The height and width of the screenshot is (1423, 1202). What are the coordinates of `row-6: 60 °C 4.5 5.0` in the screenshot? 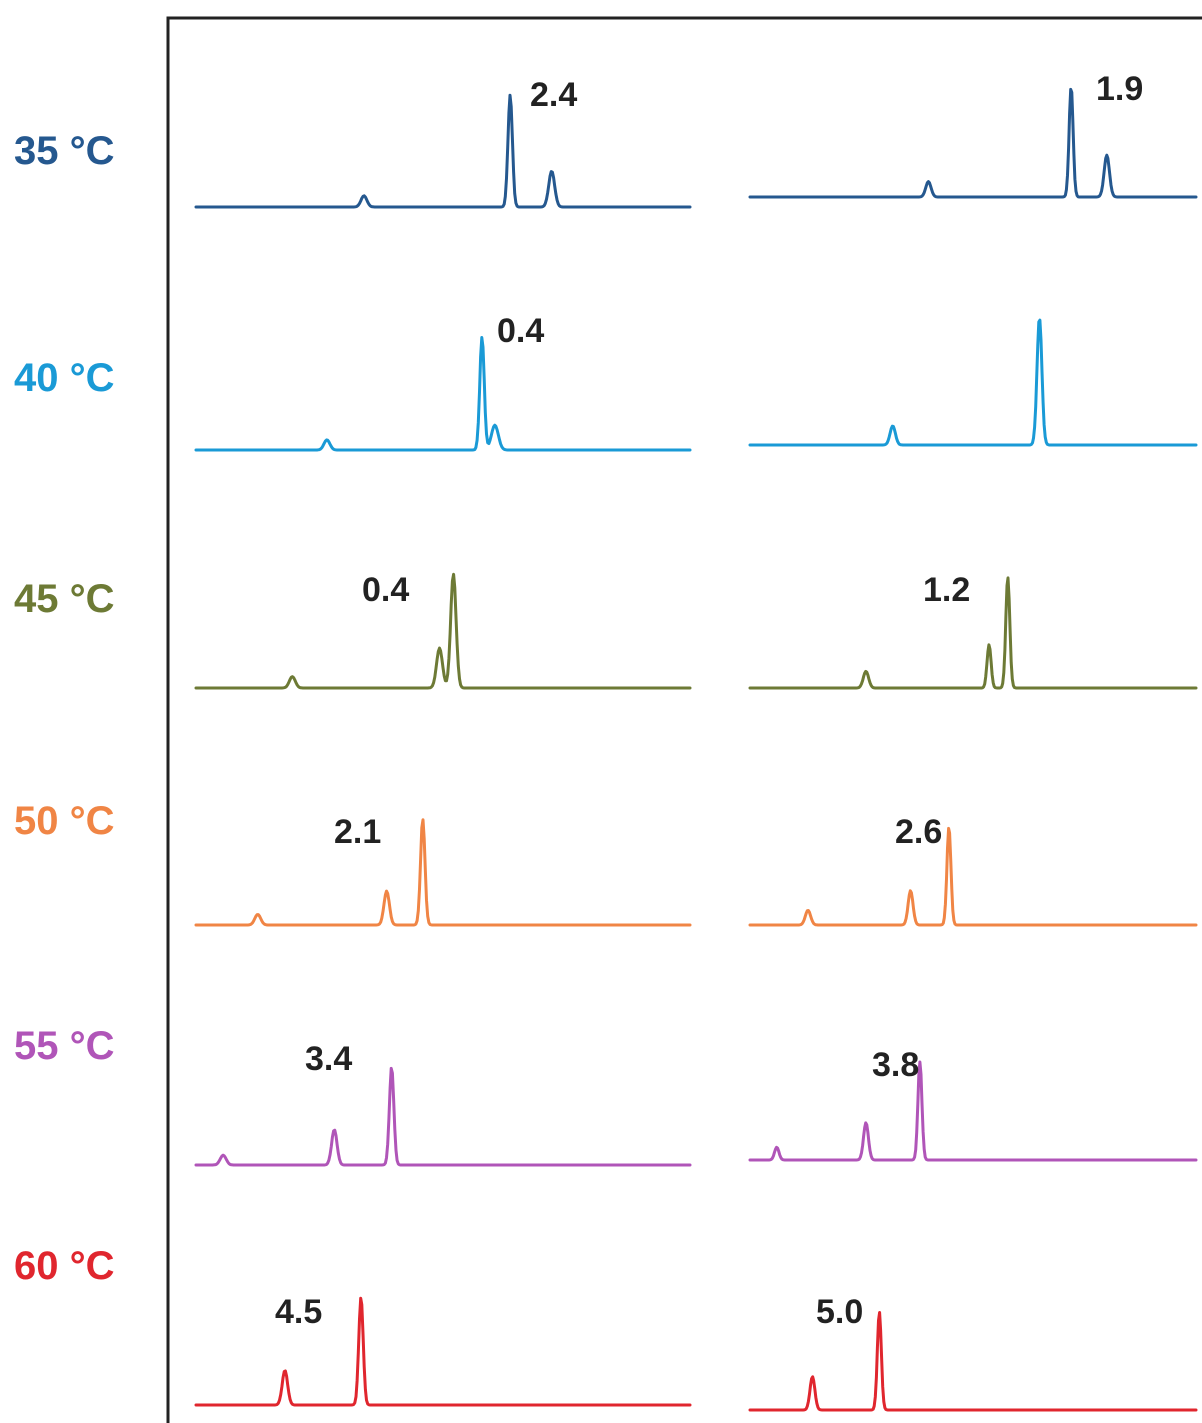 It's located at (606, 1328).